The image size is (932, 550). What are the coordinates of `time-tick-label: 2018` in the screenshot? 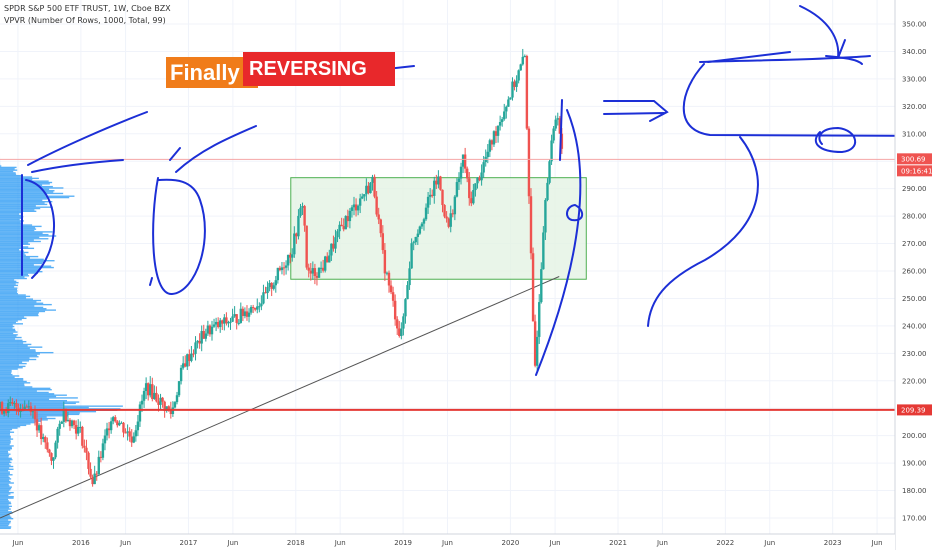 It's located at (296, 543).